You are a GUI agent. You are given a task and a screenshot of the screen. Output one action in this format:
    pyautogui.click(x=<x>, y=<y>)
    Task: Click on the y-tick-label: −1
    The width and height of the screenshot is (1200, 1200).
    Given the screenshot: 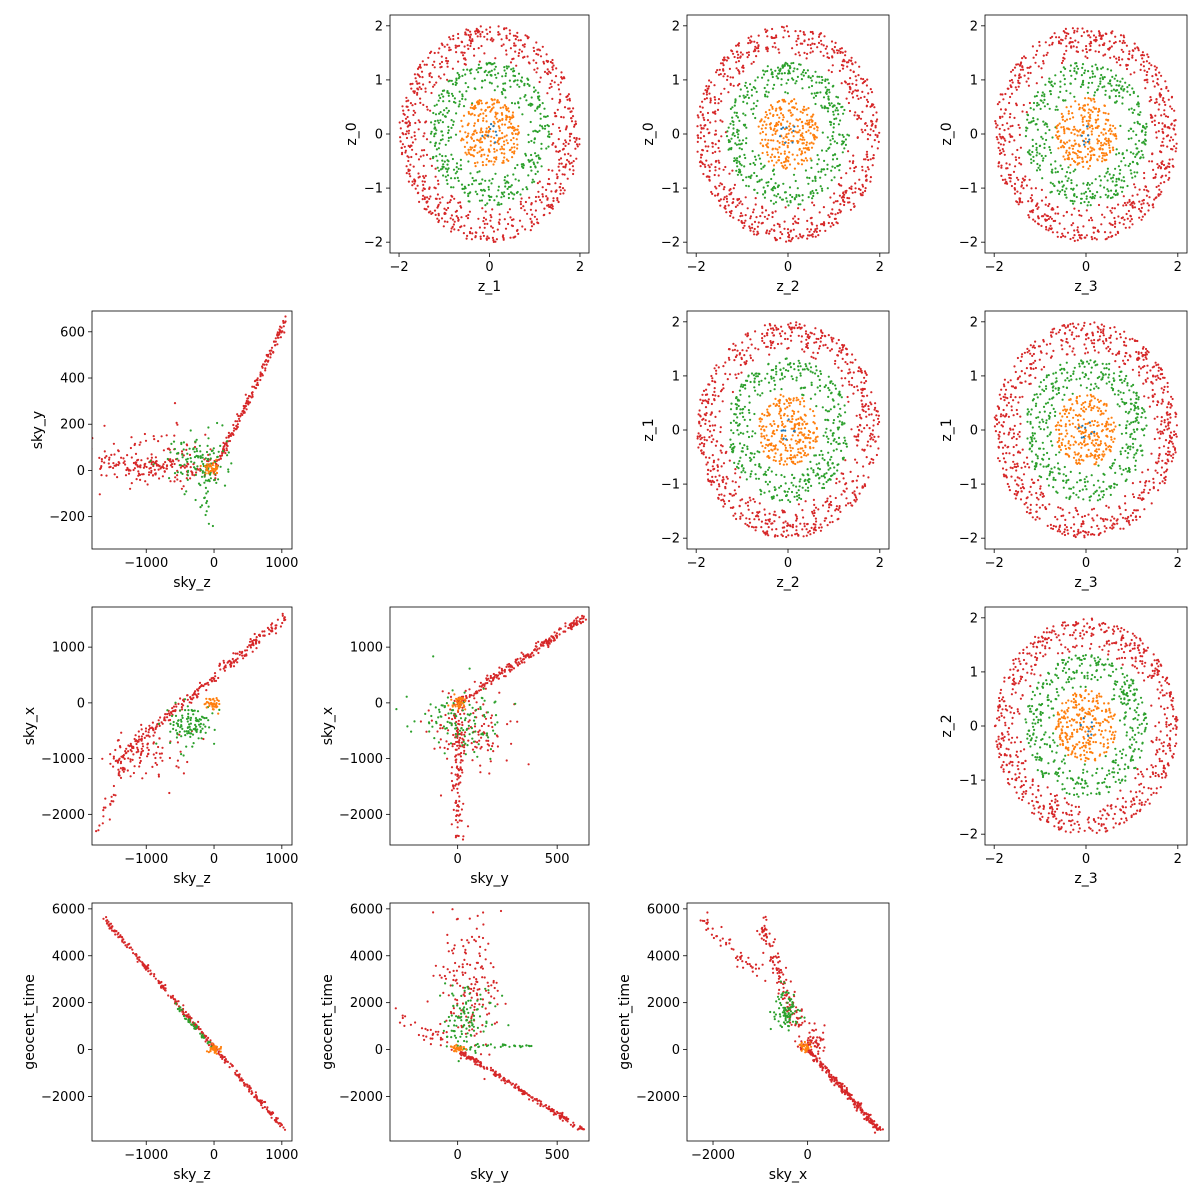 What is the action you would take?
    pyautogui.click(x=670, y=189)
    